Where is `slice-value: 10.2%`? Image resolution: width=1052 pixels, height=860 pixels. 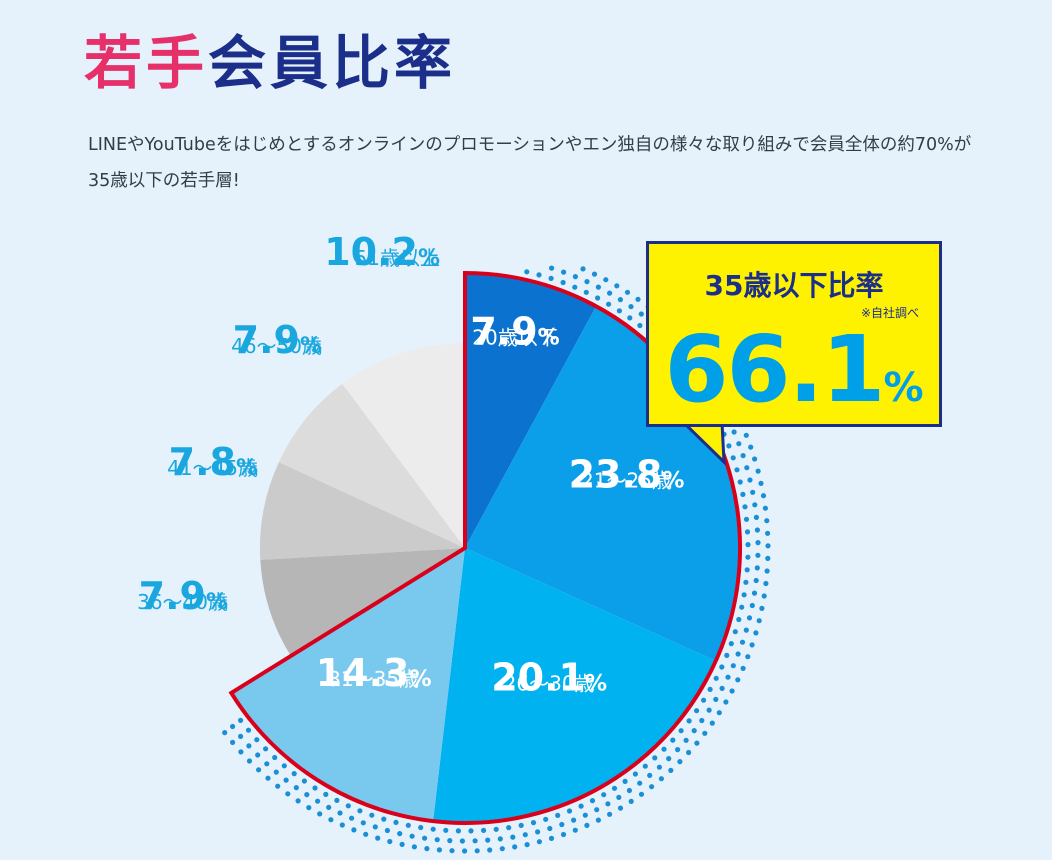 slice-value: 10.2% is located at coordinates (382, 252).